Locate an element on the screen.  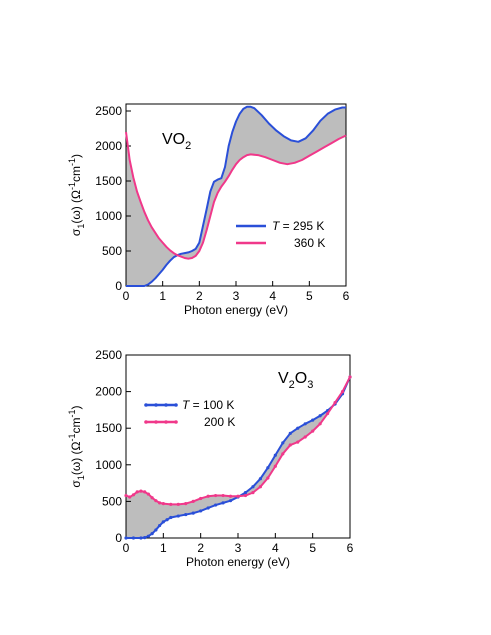
material-label: V2O3 is located at coordinates (295, 380).